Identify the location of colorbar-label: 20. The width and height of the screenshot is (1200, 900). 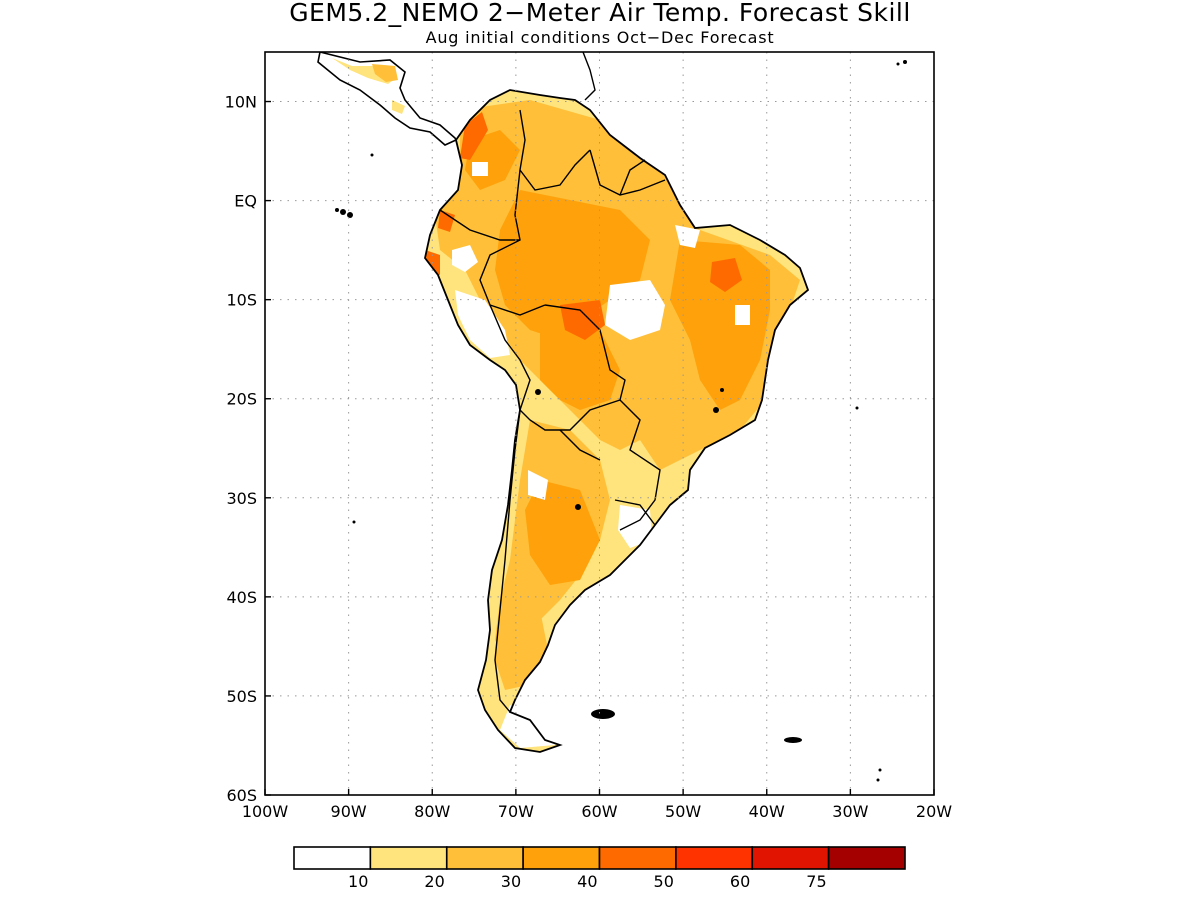
(434, 881).